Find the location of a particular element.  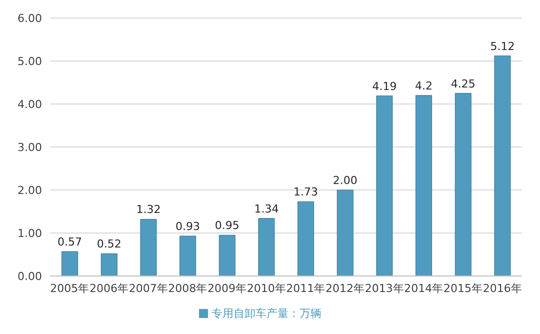

data-label: 1.34 is located at coordinates (266, 209).